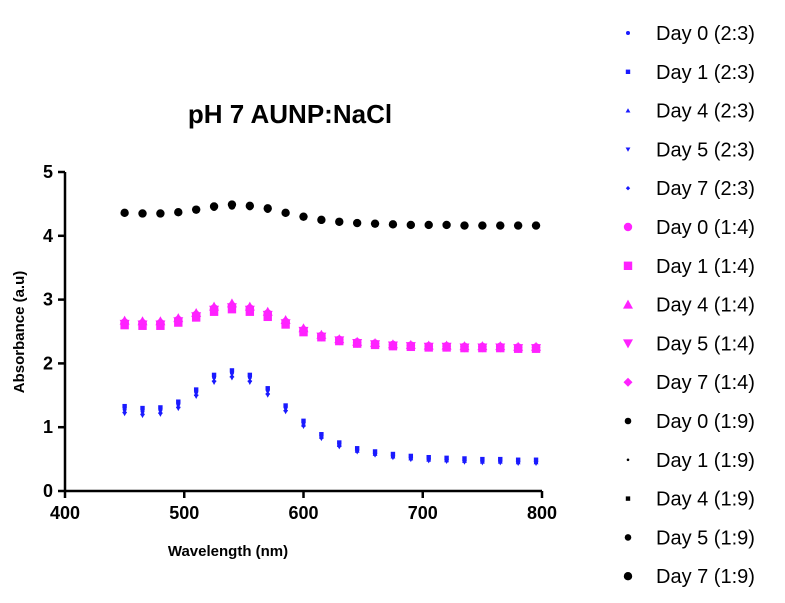 The height and width of the screenshot is (603, 785). I want to click on x-axis-label: Wavelength (nm), so click(228, 551).